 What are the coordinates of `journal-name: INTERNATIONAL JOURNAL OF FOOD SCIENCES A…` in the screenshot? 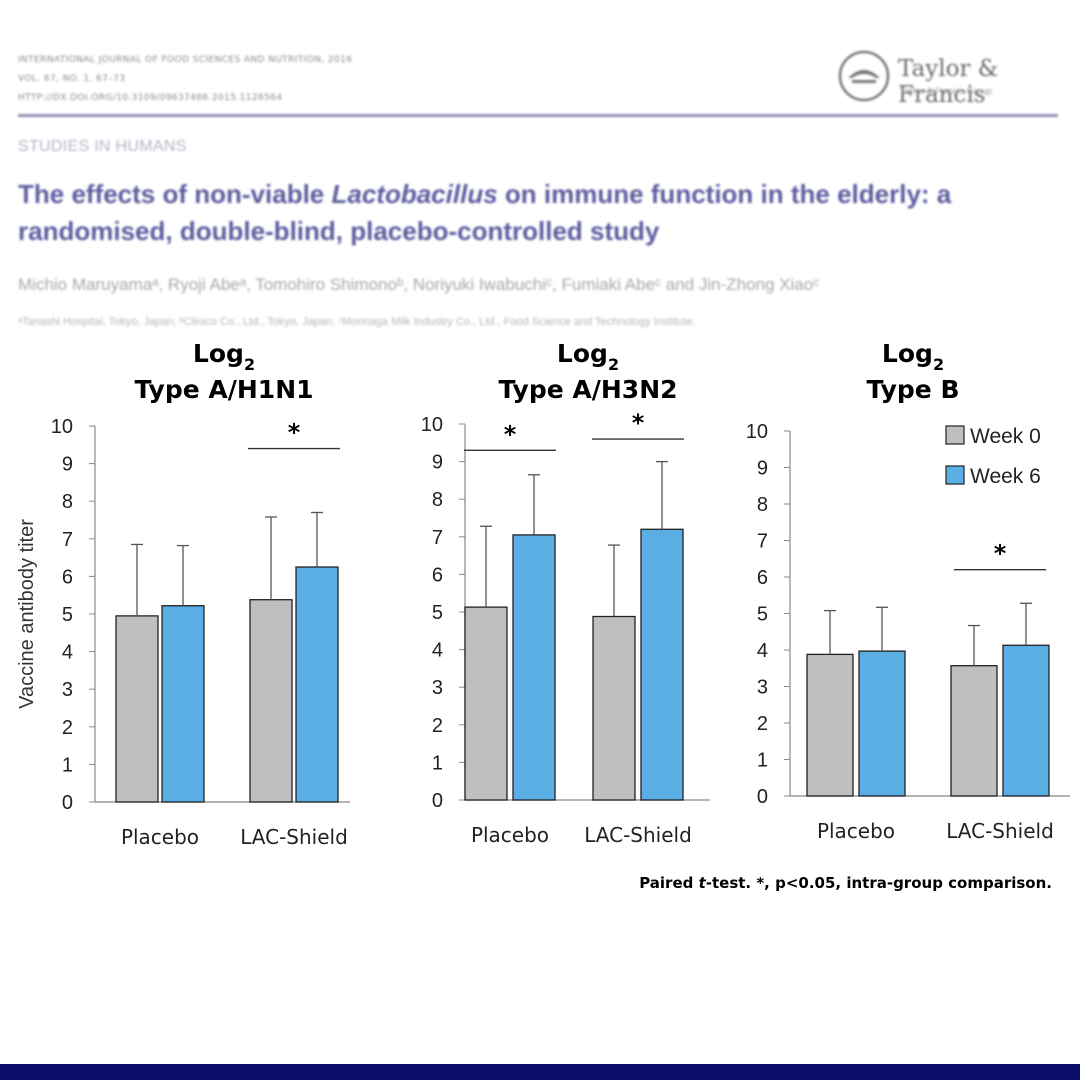 It's located at (185, 60).